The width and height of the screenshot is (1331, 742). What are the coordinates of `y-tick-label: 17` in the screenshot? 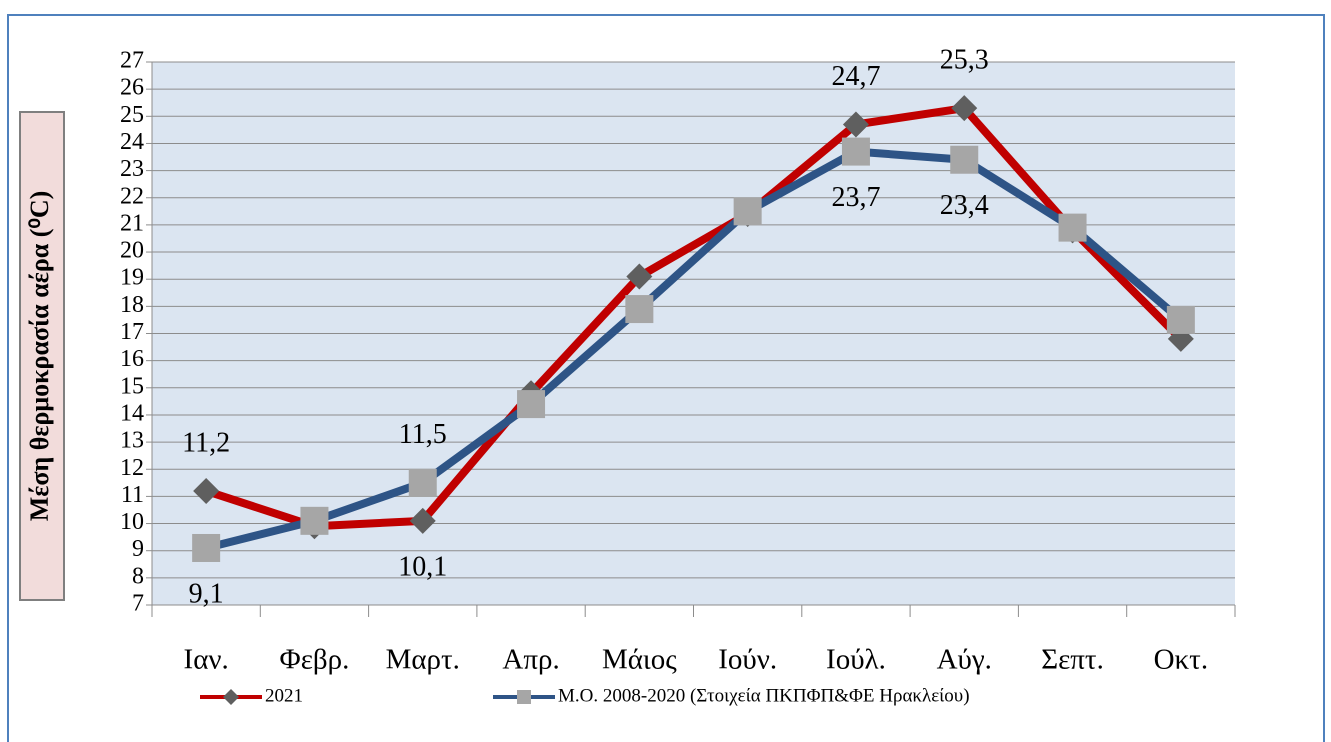 It's located at (132, 332).